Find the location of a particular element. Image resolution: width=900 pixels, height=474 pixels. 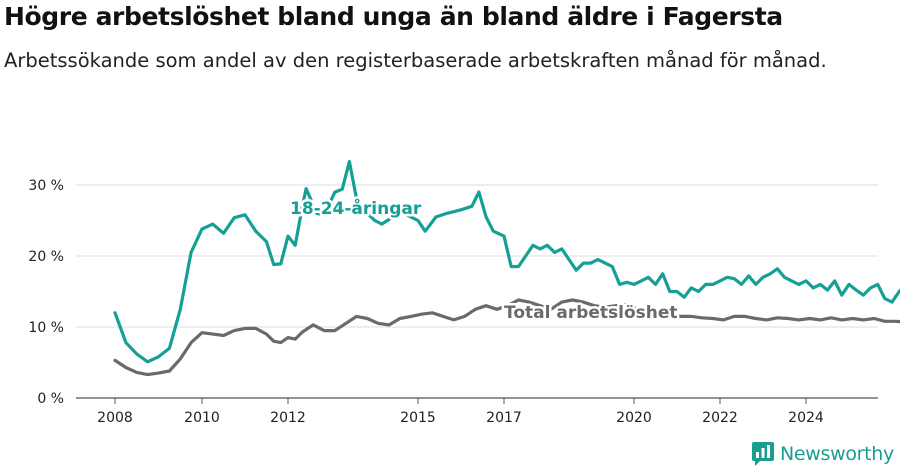

logo-text: Newsworthy is located at coordinates (836, 454).